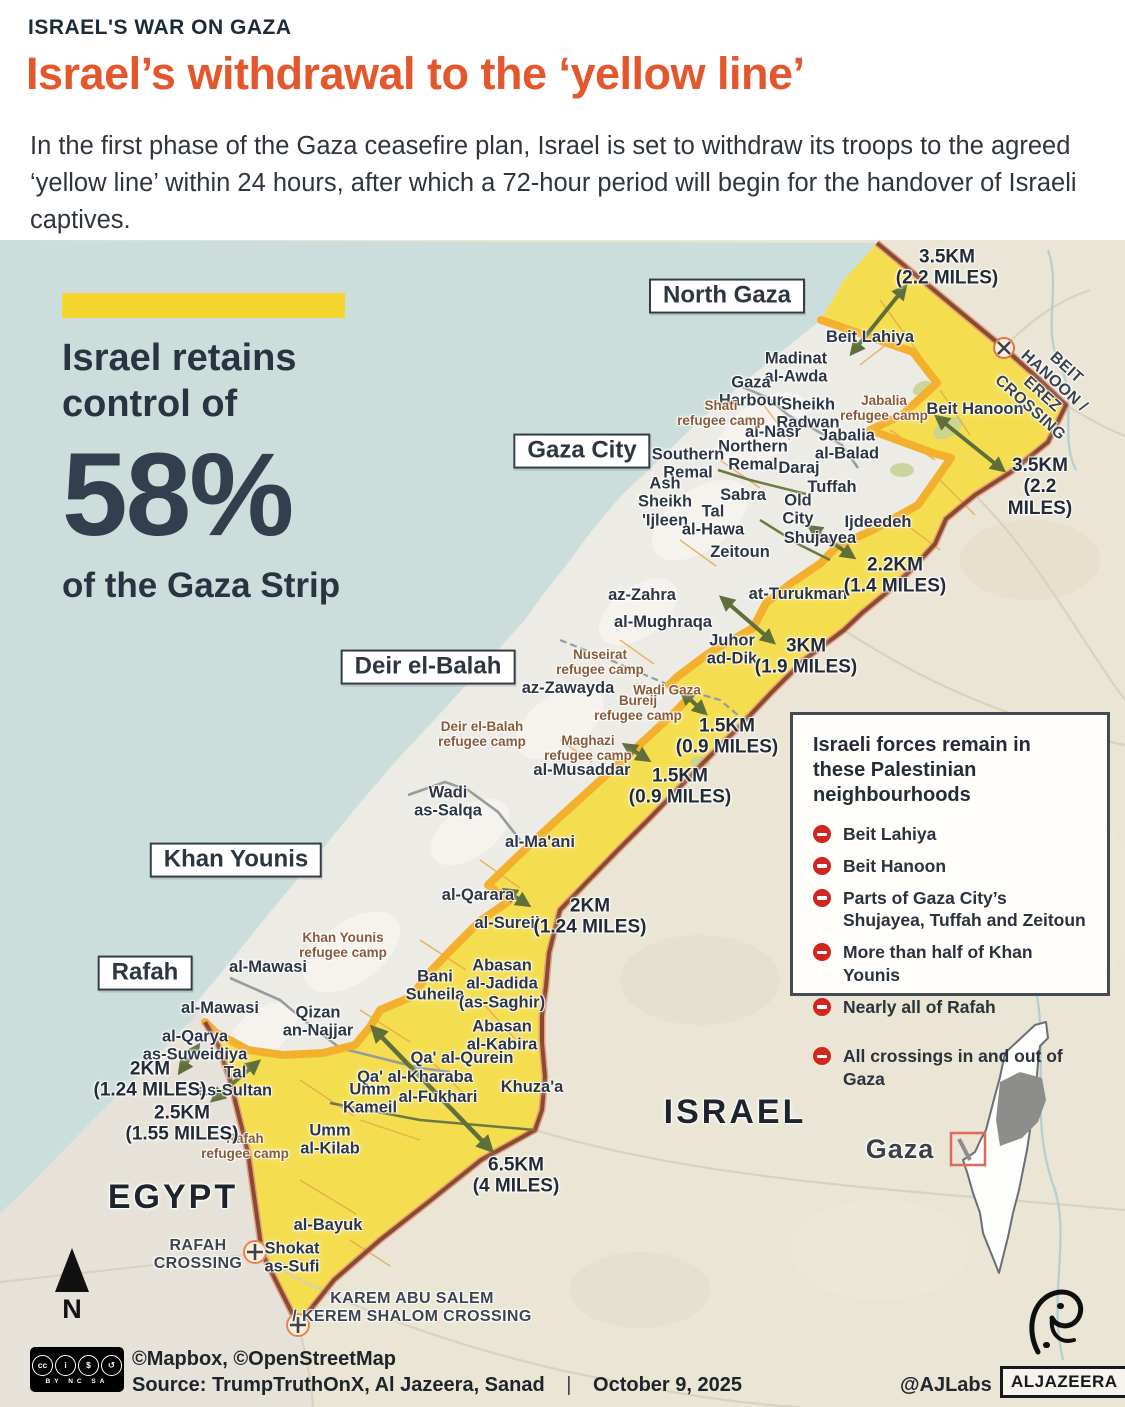 The image size is (1125, 1407). Describe the element at coordinates (950, 834) in the screenshot. I see `legend-item: Beit Lahiya` at that location.